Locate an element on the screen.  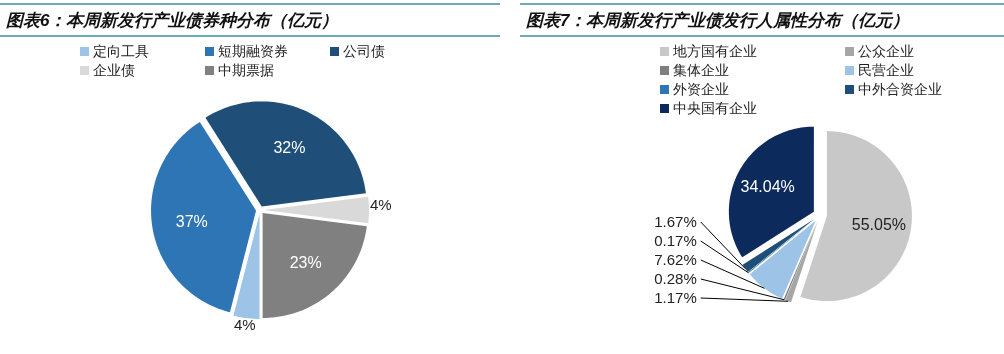
data-label: 23% is located at coordinates (305, 262).